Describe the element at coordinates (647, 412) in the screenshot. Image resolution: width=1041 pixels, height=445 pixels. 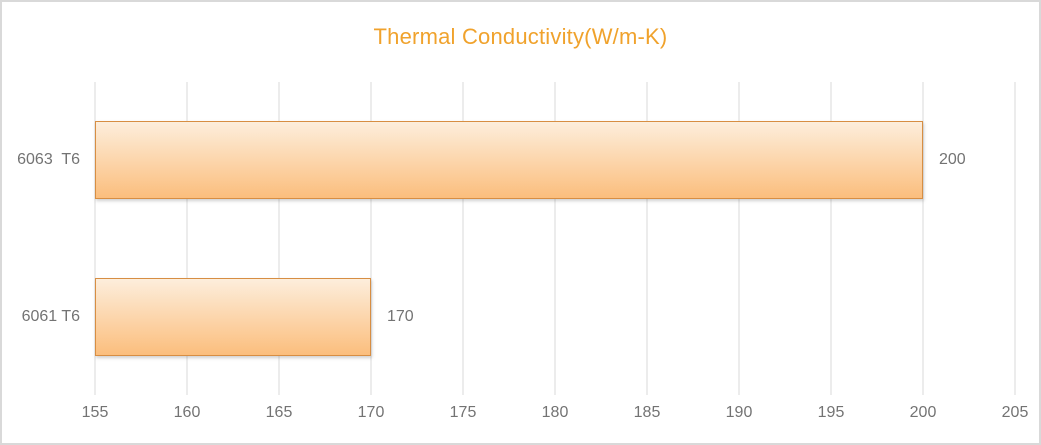
I see `x-tick-label: 185` at that location.